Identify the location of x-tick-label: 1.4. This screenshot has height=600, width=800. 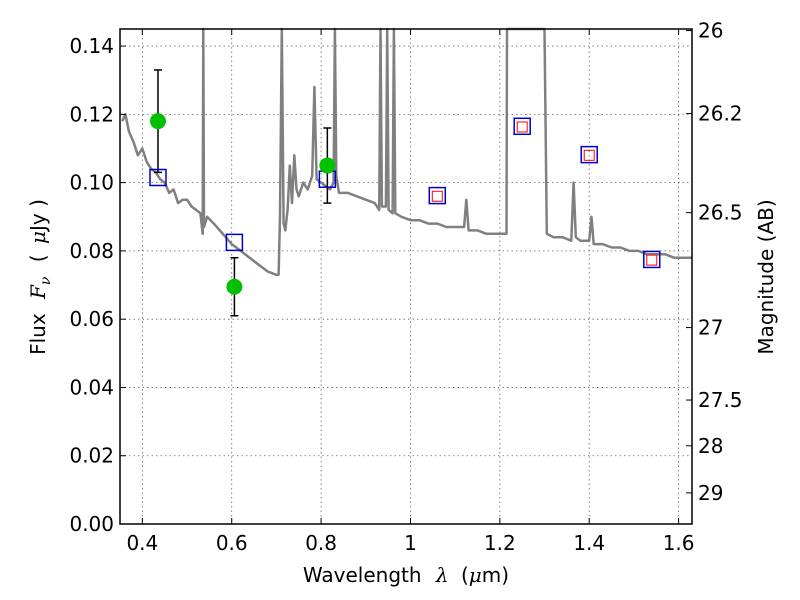
(589, 543).